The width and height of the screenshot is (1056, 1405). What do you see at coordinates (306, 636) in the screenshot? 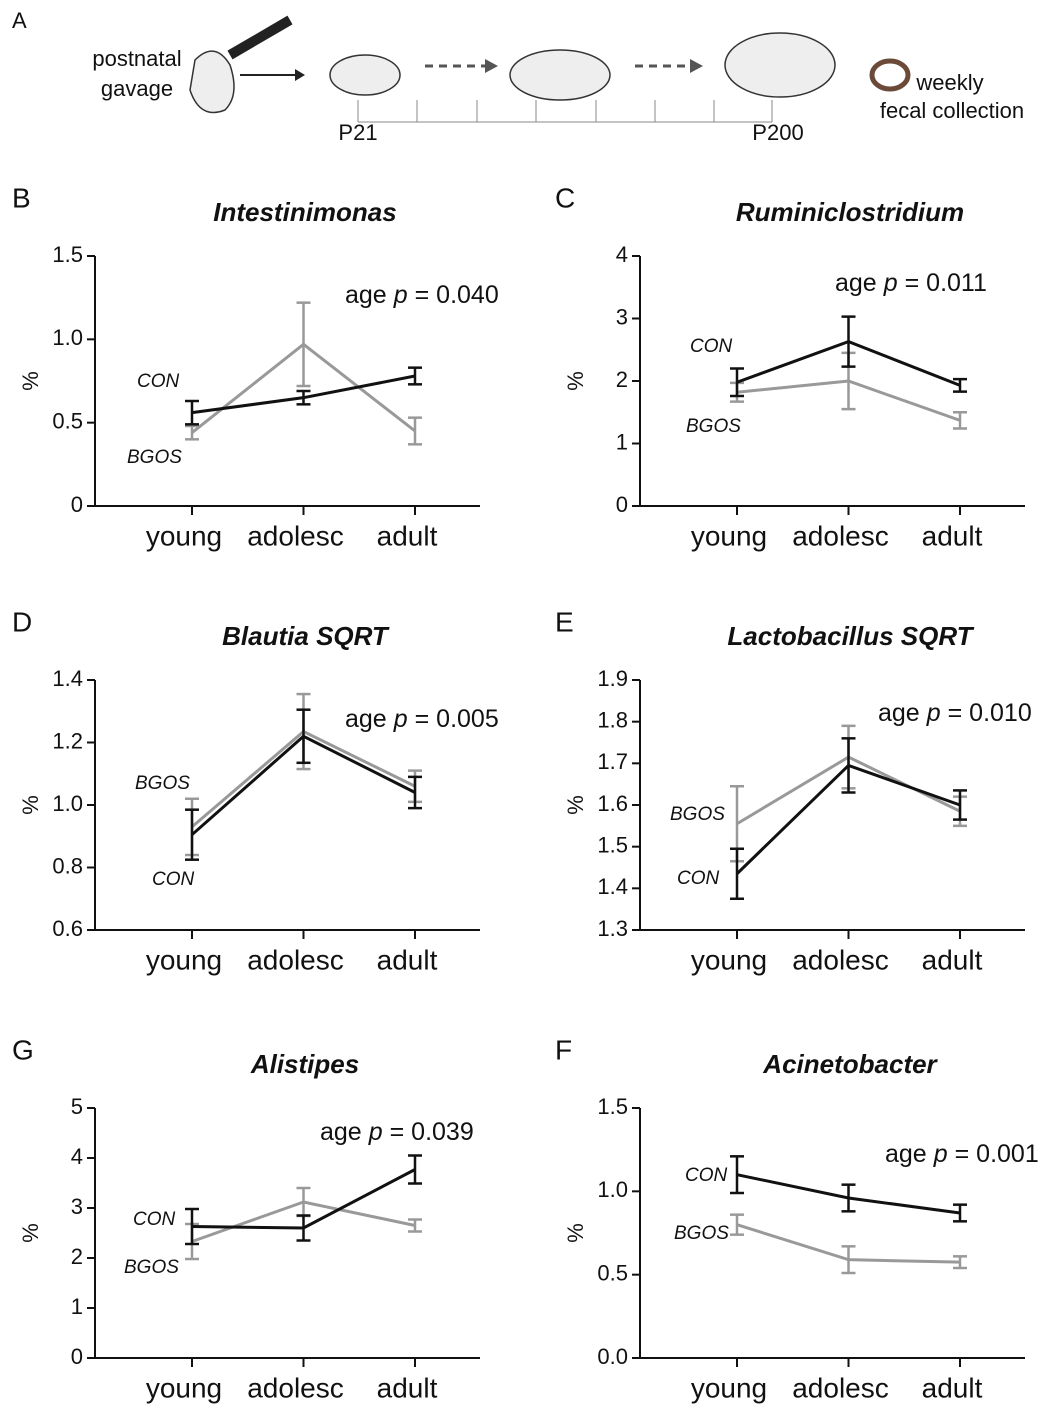
I see `chart-title: Blautia SQRT` at bounding box center [306, 636].